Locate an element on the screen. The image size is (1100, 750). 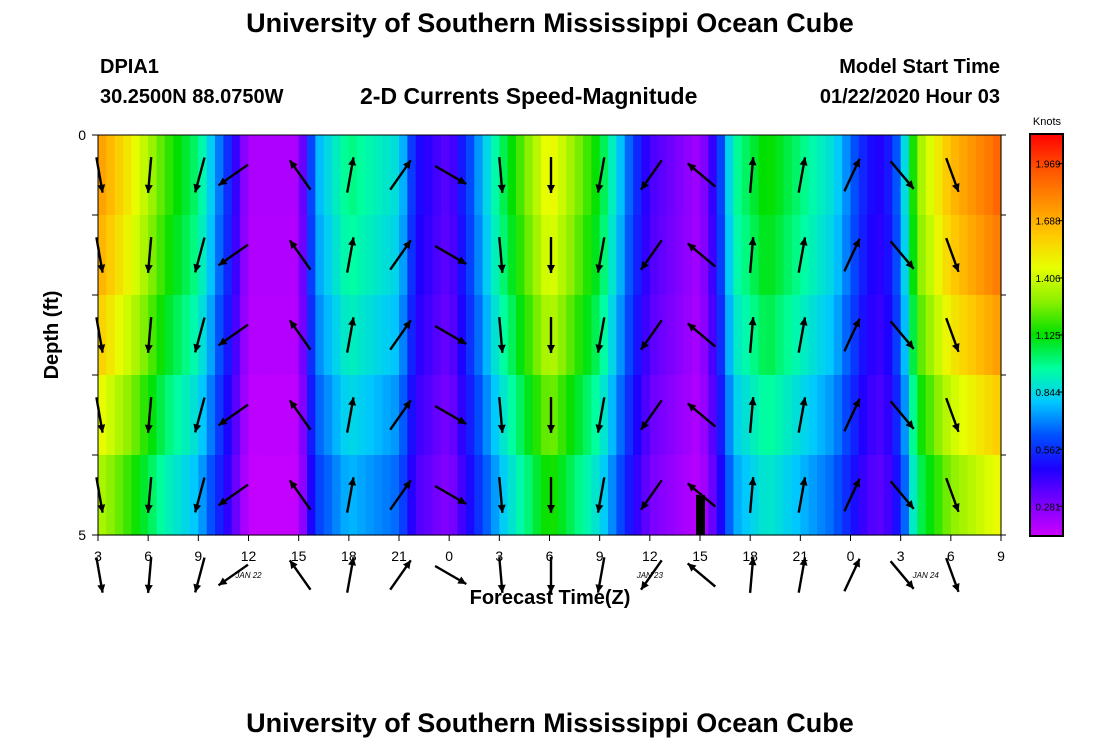
station-id: DPIA1 is located at coordinates (129, 67).